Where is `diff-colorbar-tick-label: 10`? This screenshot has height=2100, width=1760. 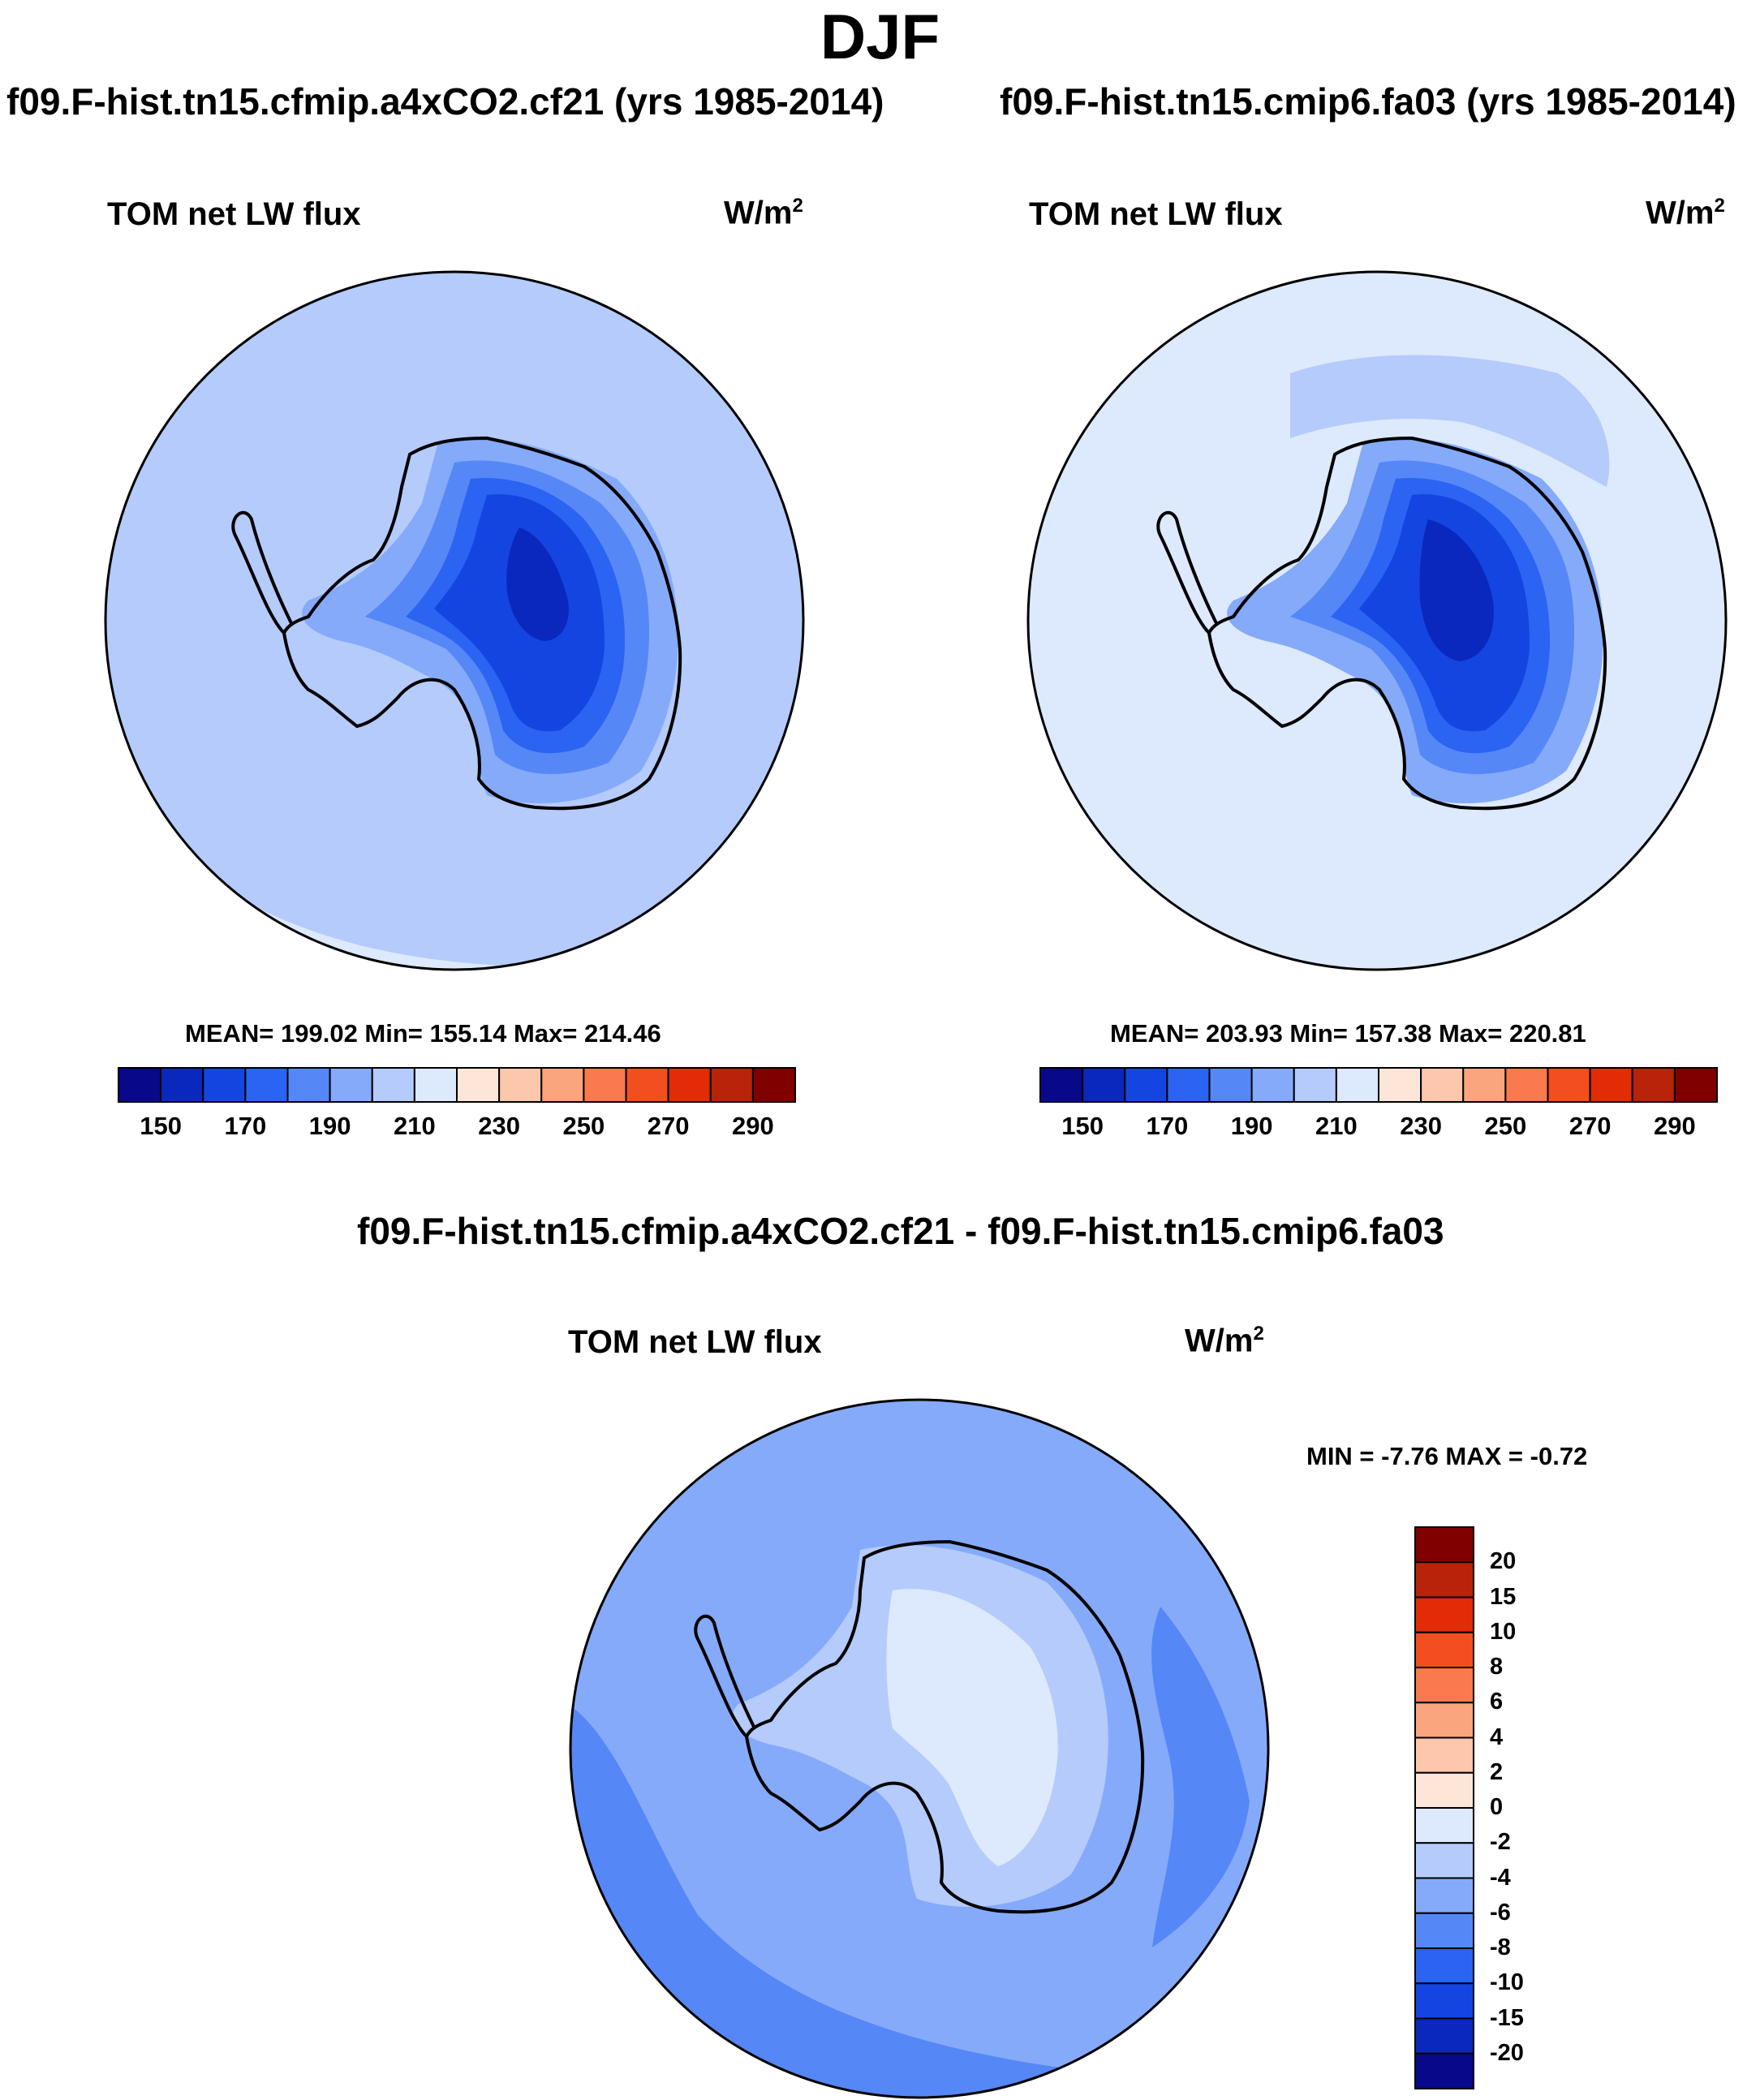
diff-colorbar-tick-label: 10 is located at coordinates (1503, 1631).